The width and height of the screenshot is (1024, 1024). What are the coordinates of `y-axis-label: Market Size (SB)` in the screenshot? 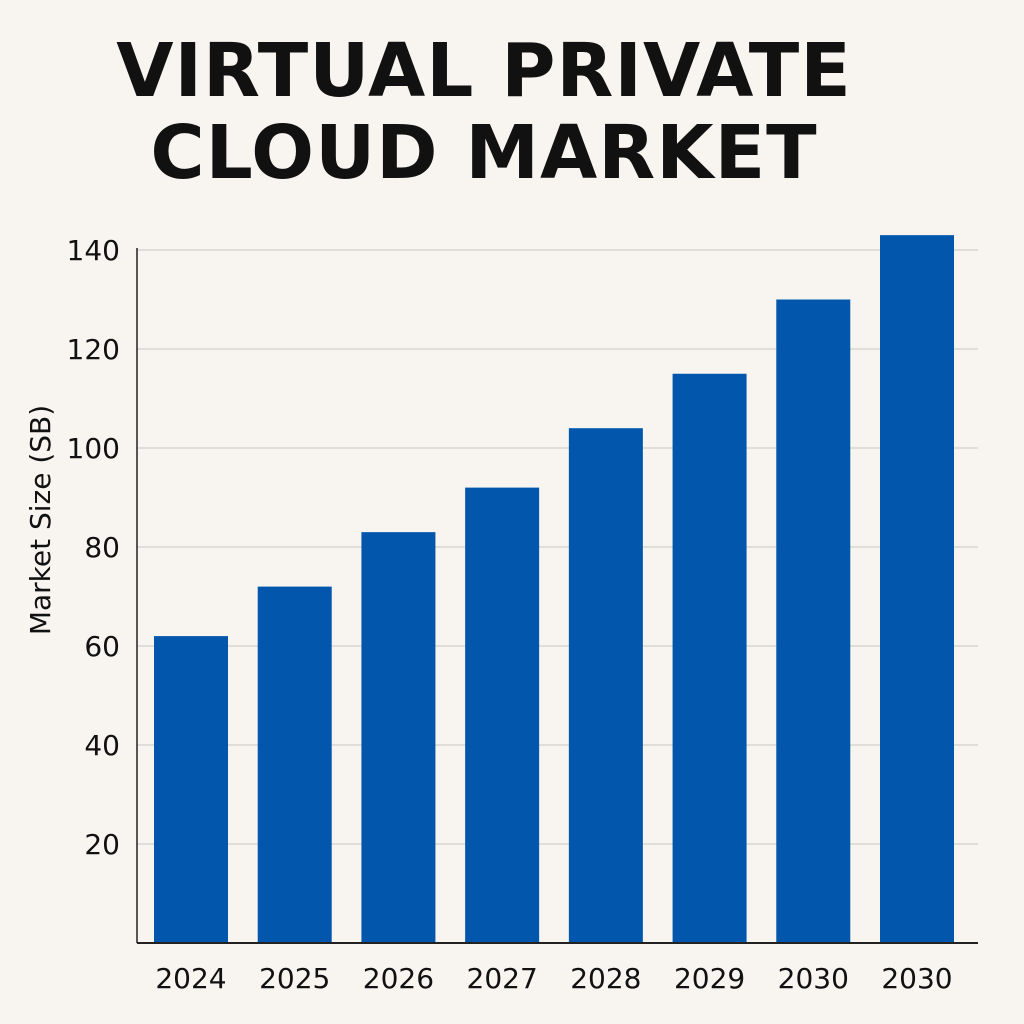 It's located at (40, 520).